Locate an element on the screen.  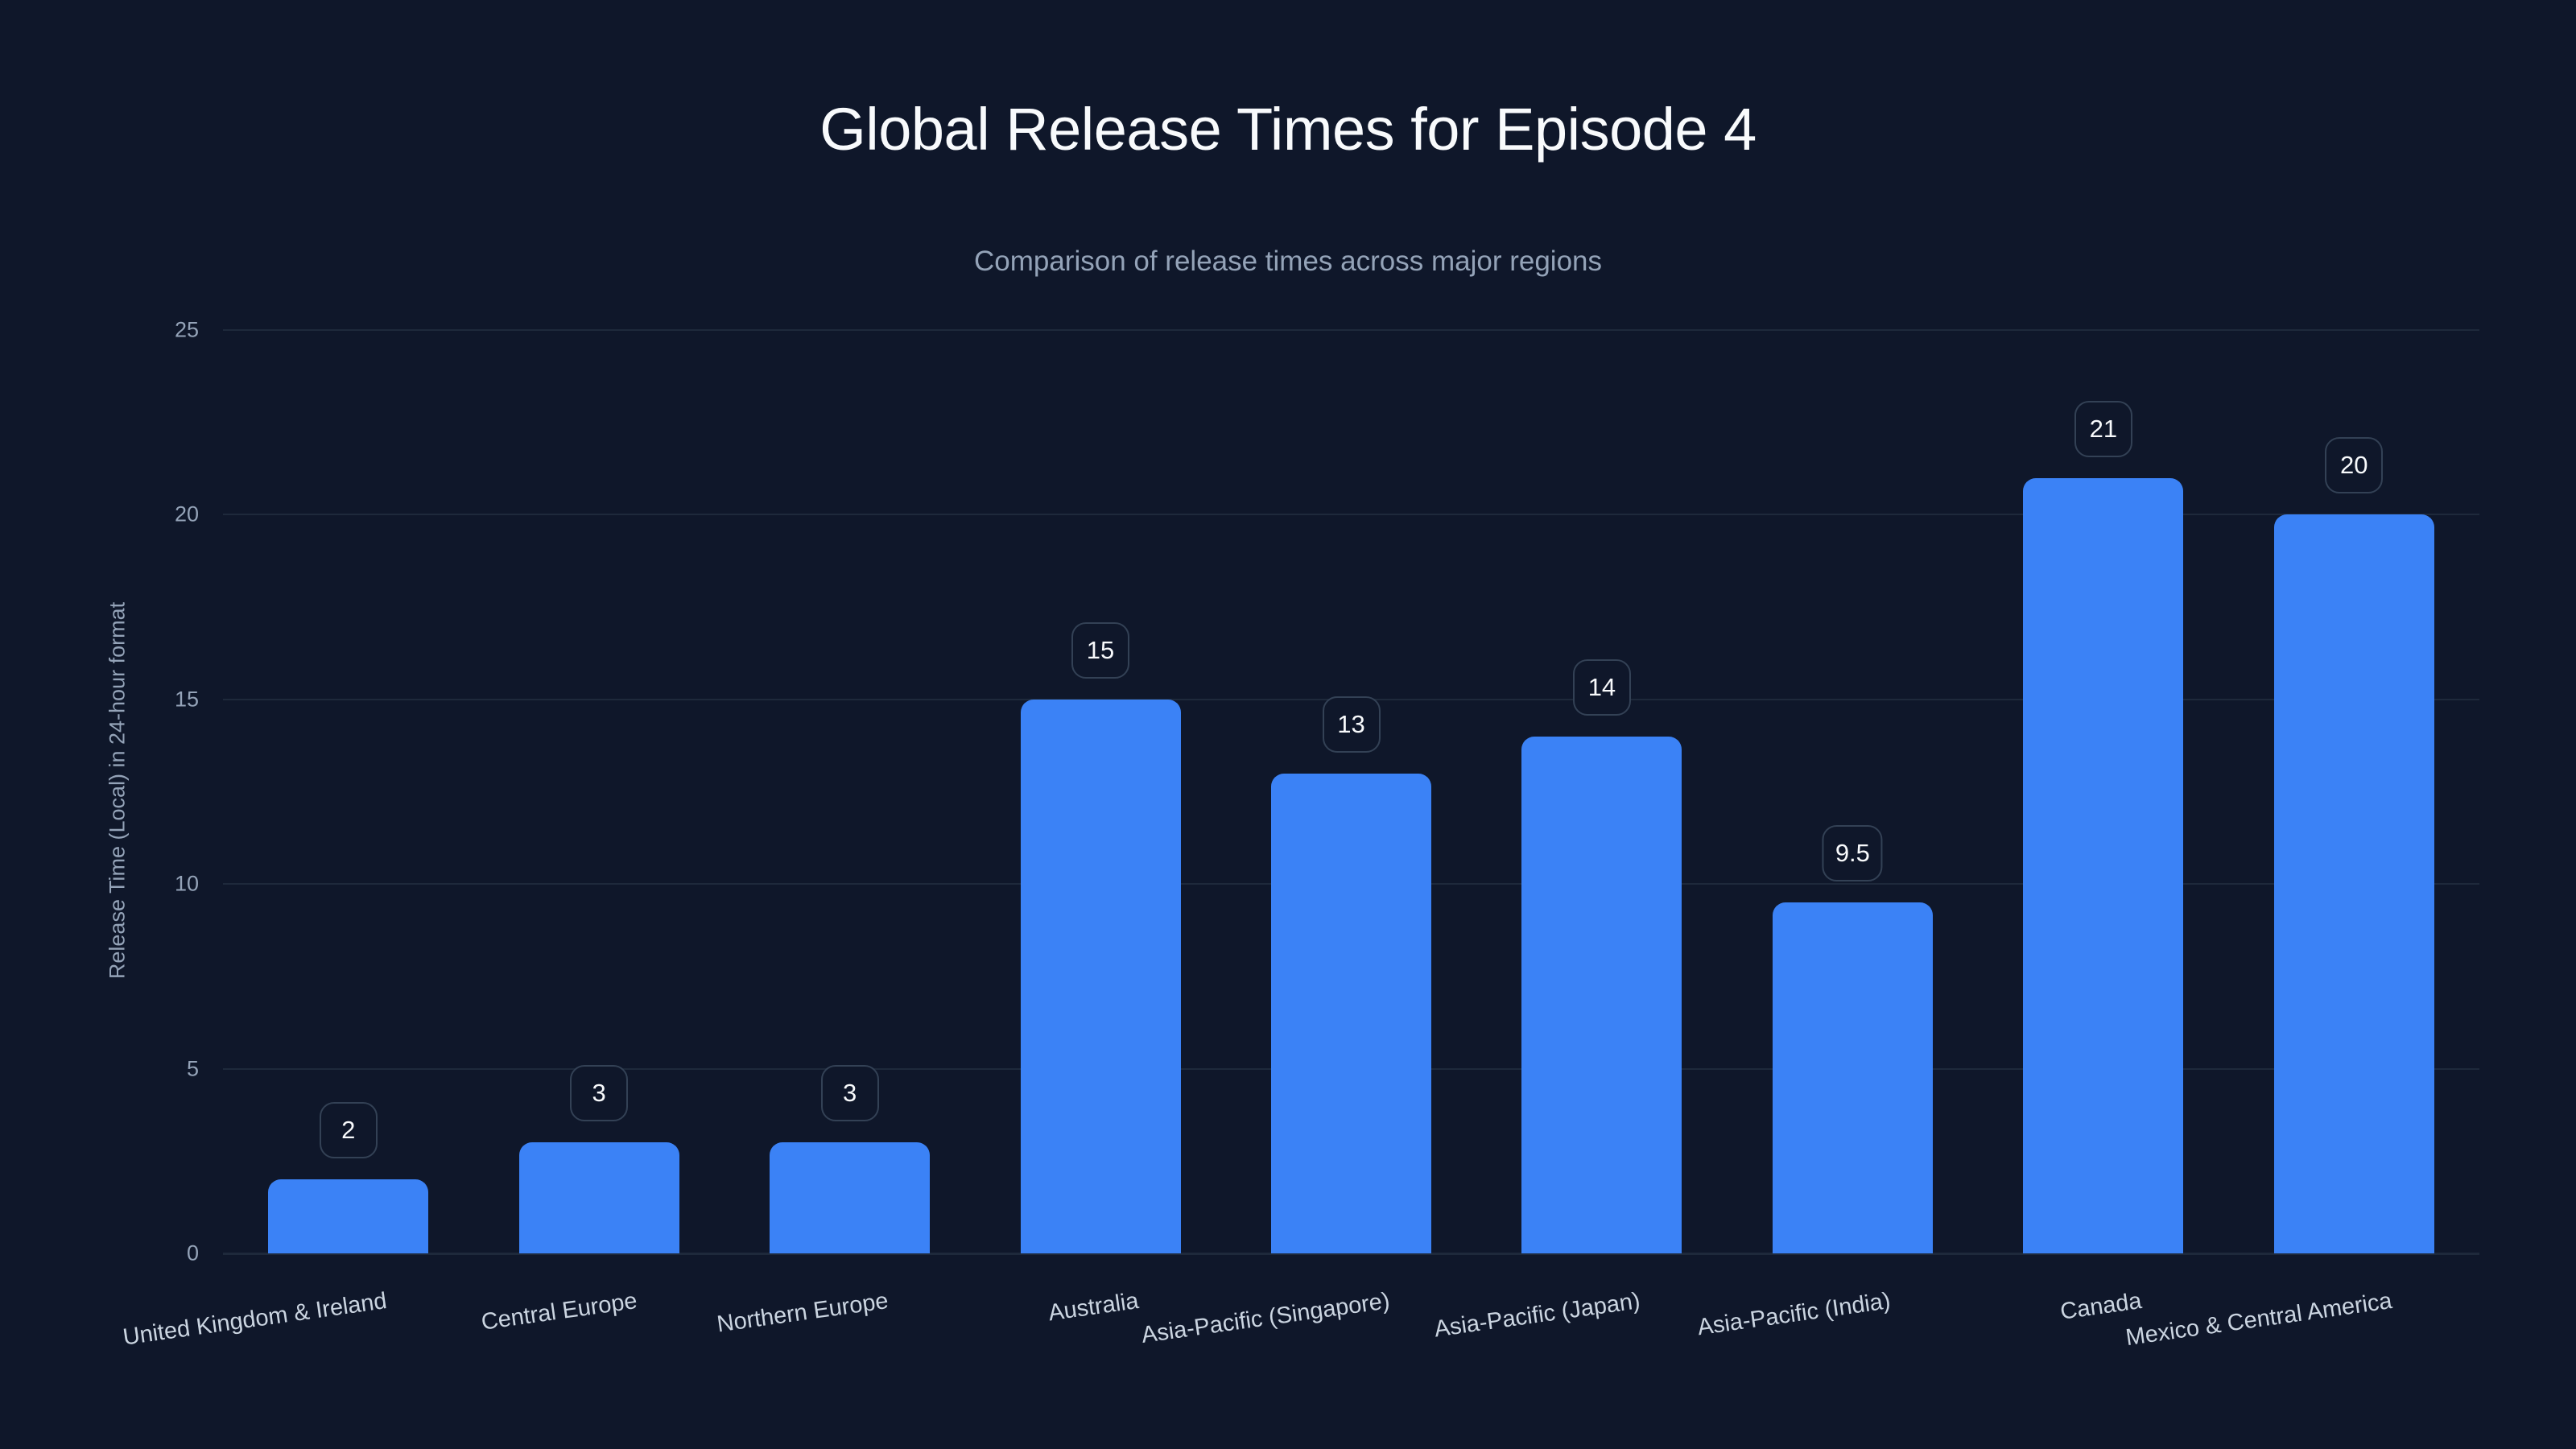
chart-title: Global Release Times for Episode 4 is located at coordinates (1288, 129).